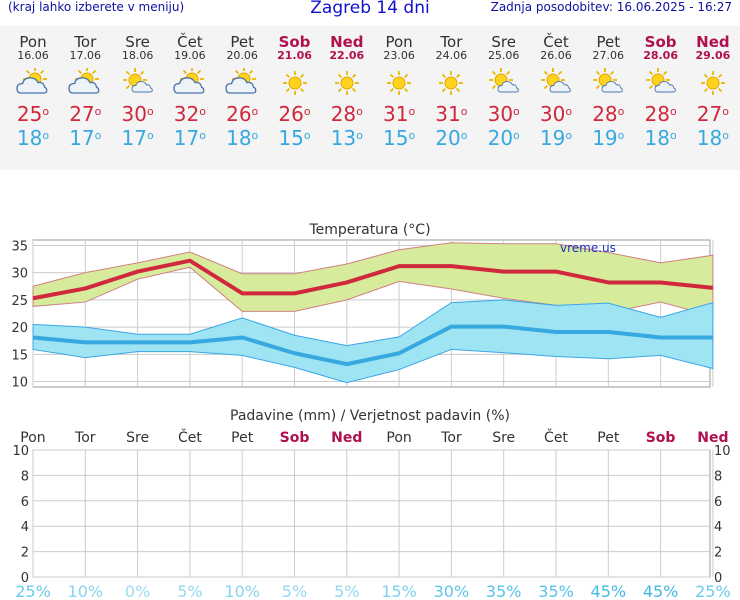 This screenshot has height=600, width=740. What do you see at coordinates (611, 7) in the screenshot?
I see `last-updated: Zadnja posodobitev: 16.06.2025 - 16:27` at bounding box center [611, 7].